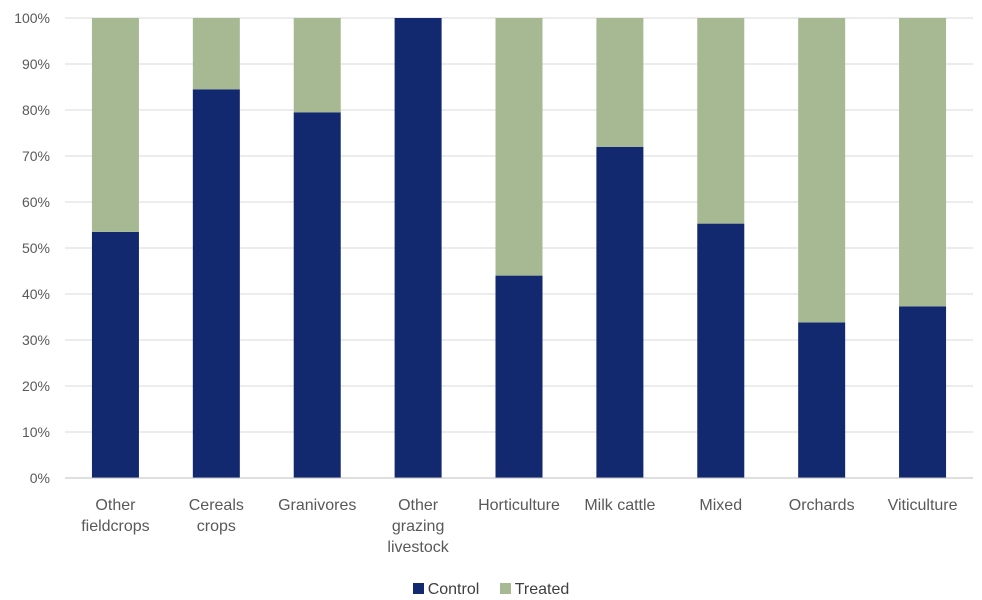  Describe the element at coordinates (317, 505) in the screenshot. I see `x-tick-label: Granivores` at that location.